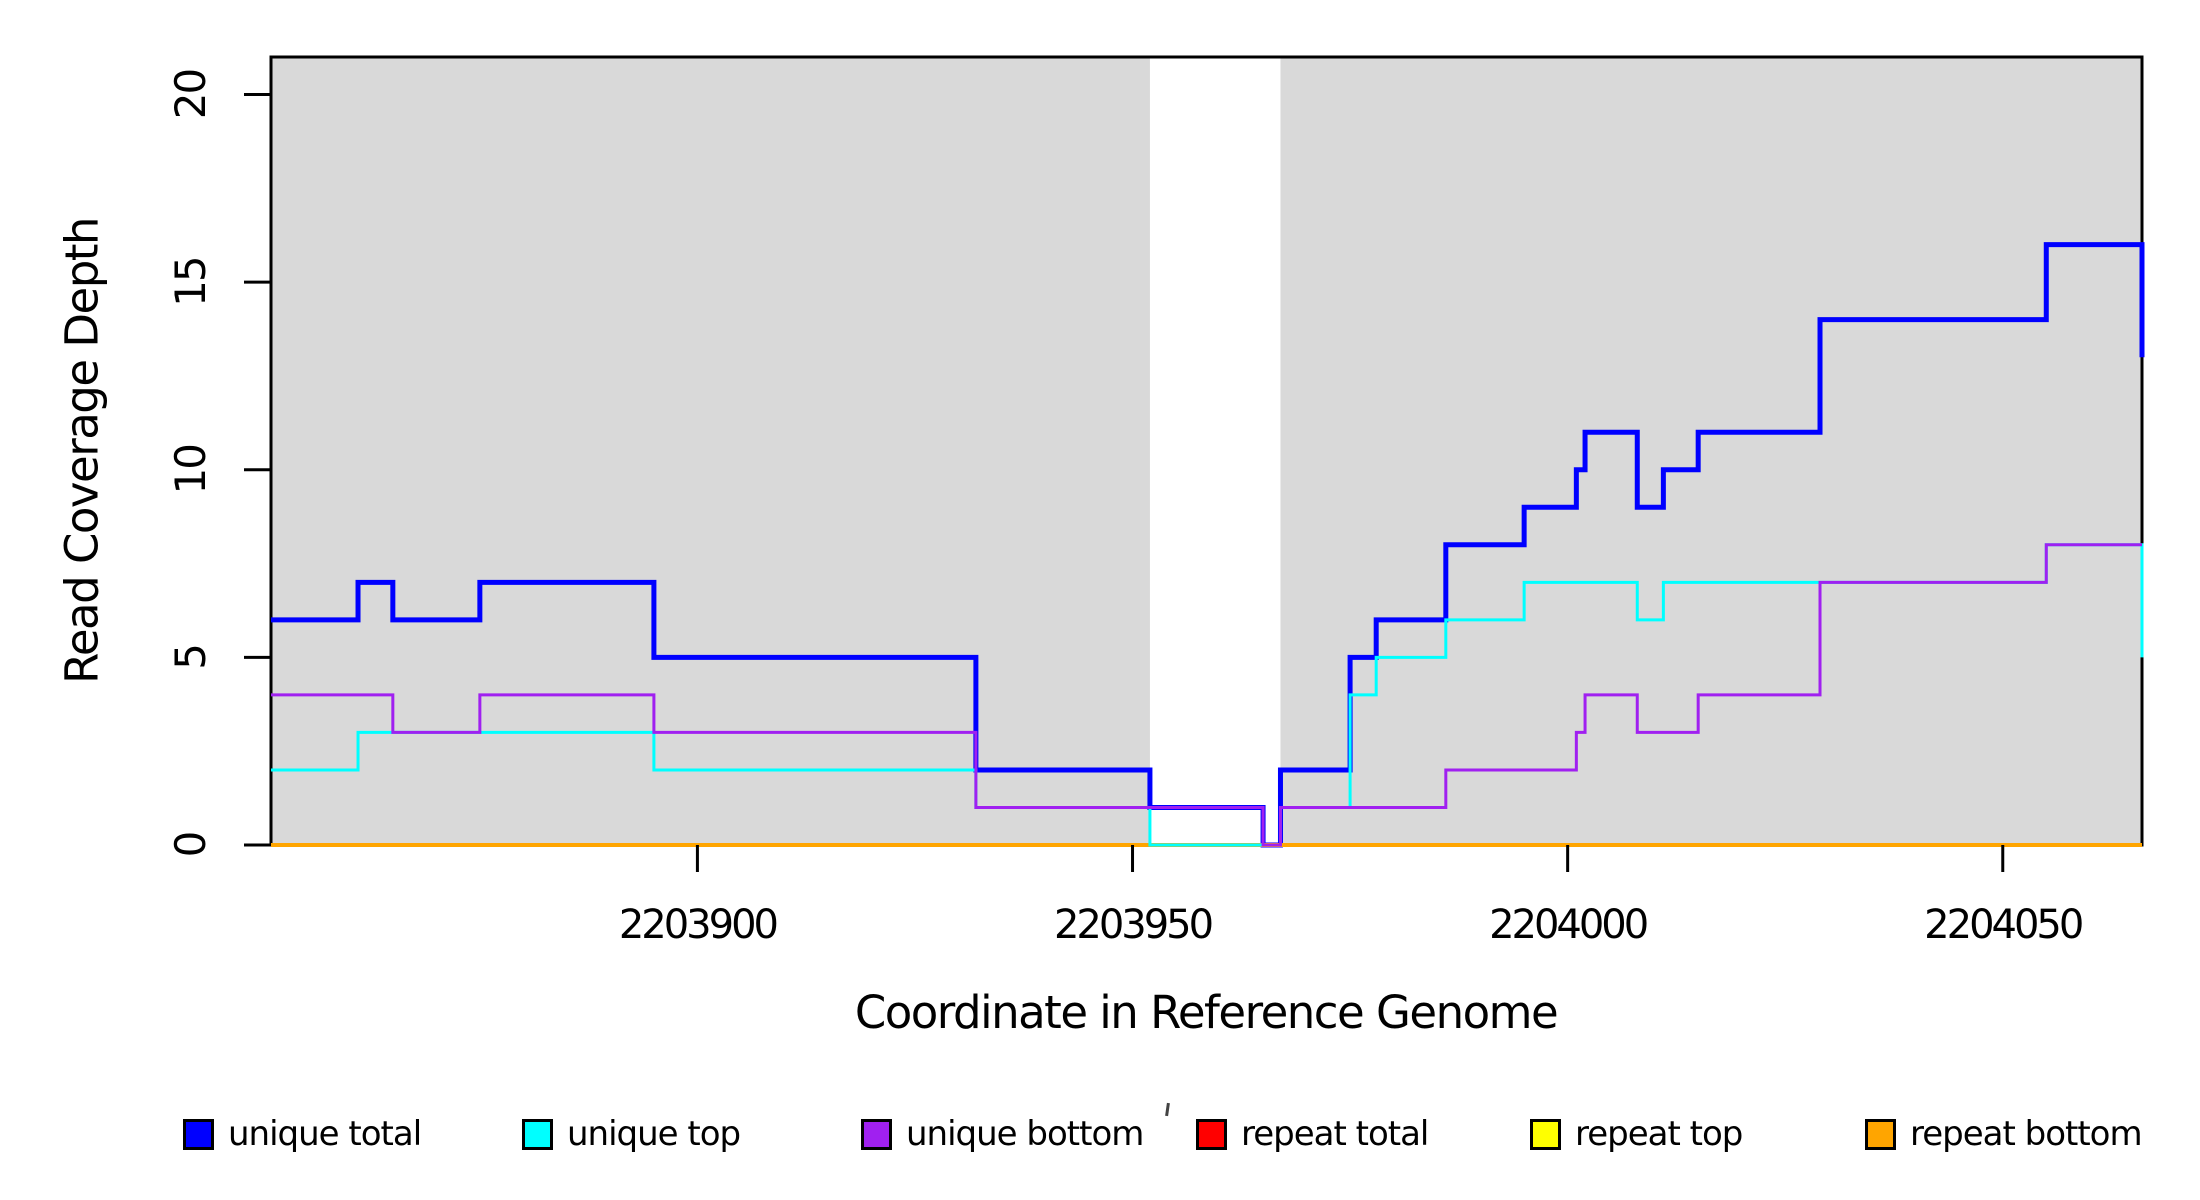 The height and width of the screenshot is (1200, 2200). I want to click on y-tick-label: 5, so click(190, 657).